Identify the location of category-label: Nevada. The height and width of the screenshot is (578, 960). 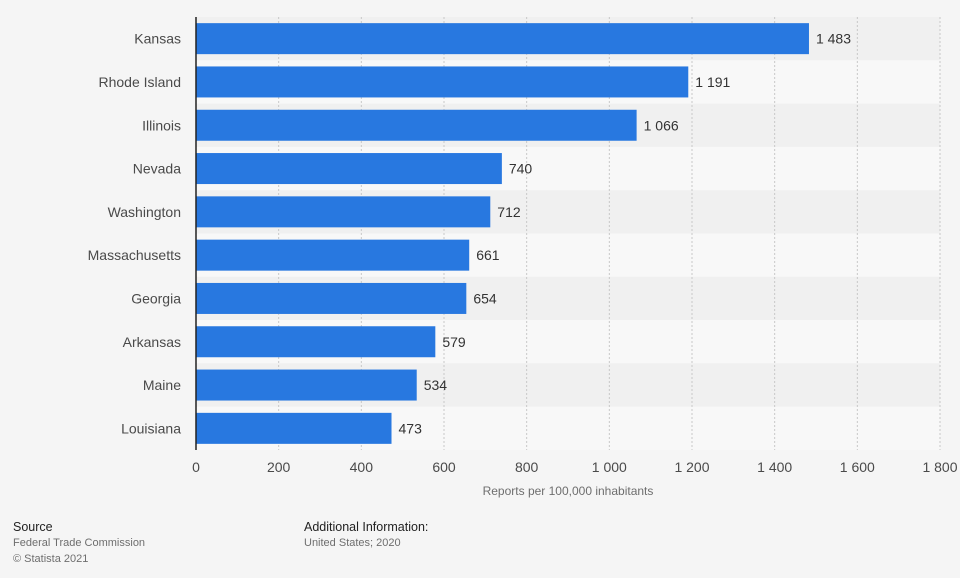
(157, 169).